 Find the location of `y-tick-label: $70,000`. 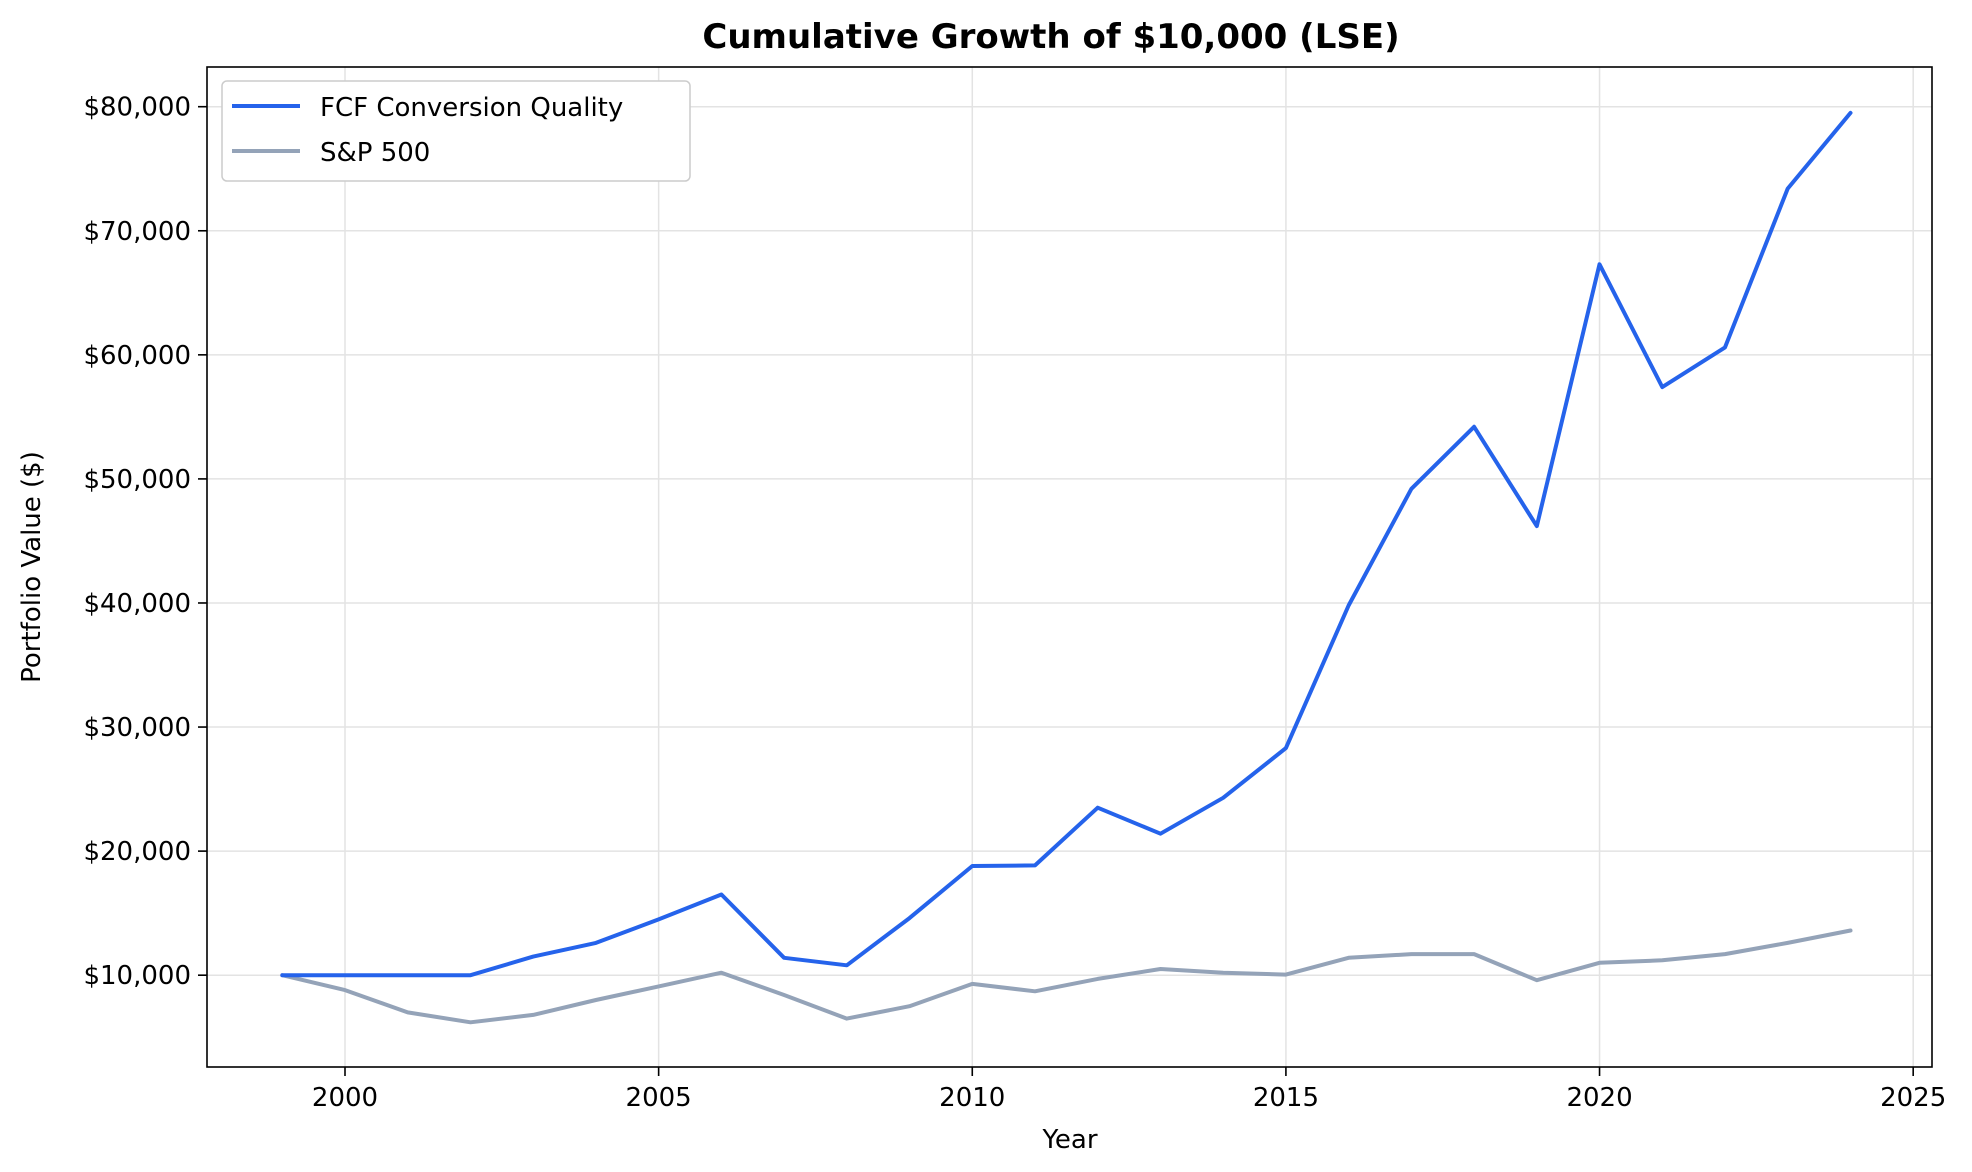

y-tick-label: $70,000 is located at coordinates (137, 232).